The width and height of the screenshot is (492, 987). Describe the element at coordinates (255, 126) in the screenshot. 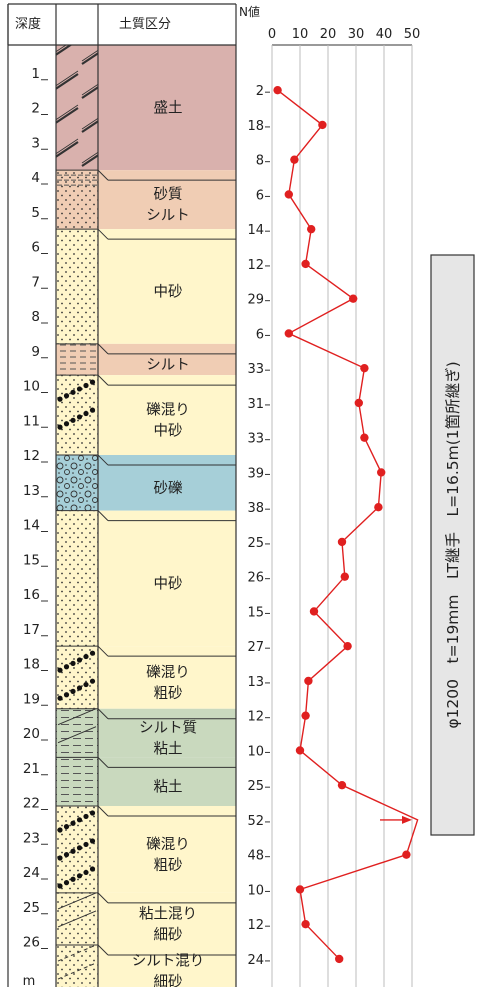

I see `n-value-label: 18` at that location.